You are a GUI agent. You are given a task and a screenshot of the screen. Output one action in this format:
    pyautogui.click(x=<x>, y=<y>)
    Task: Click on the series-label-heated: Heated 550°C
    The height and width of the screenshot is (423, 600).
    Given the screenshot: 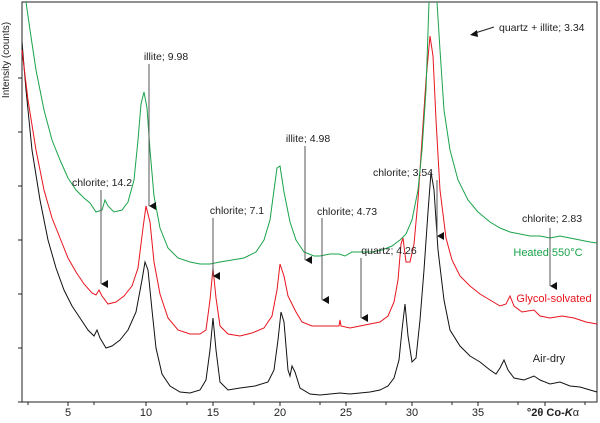 What is the action you would take?
    pyautogui.click(x=547, y=253)
    